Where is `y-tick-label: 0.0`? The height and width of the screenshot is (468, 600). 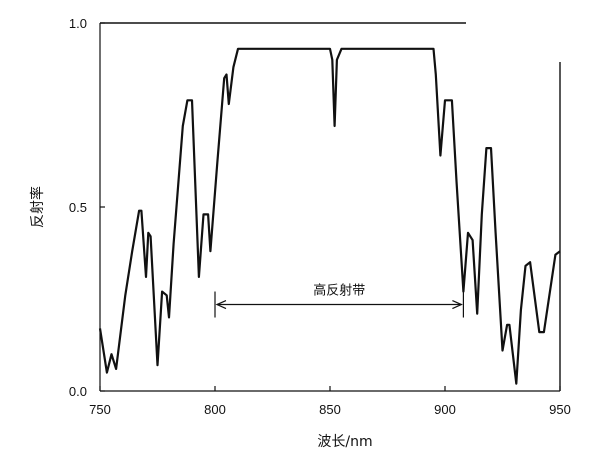
y-tick-label: 0.0 is located at coordinates (78, 391).